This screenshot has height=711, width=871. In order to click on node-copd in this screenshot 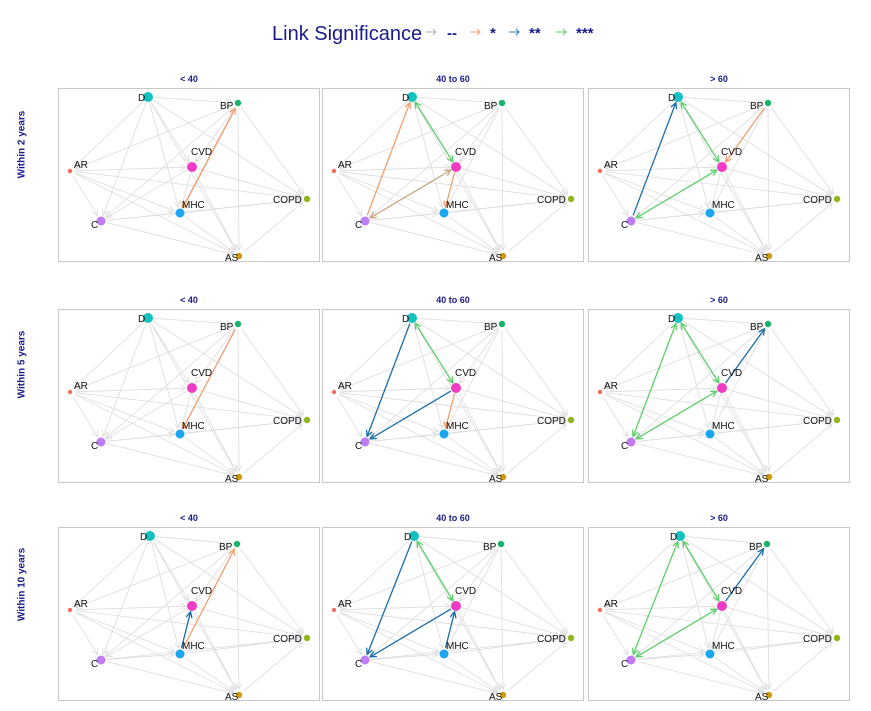, I will do `click(837, 638)`.